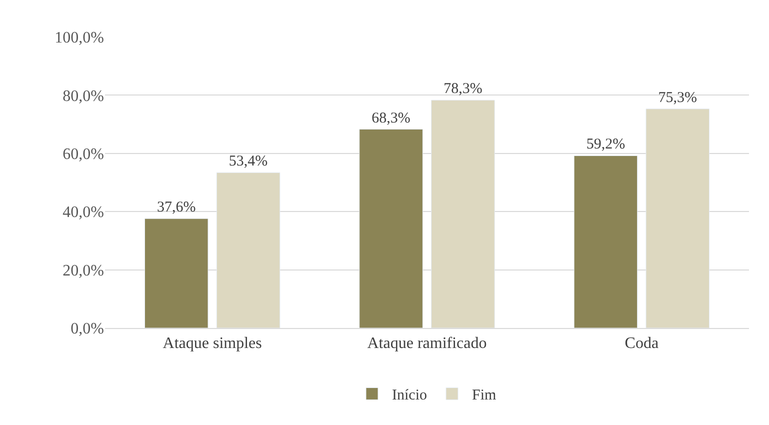 The image size is (769, 425). What do you see at coordinates (409, 396) in the screenshot?
I see `legend-label: Início` at bounding box center [409, 396].